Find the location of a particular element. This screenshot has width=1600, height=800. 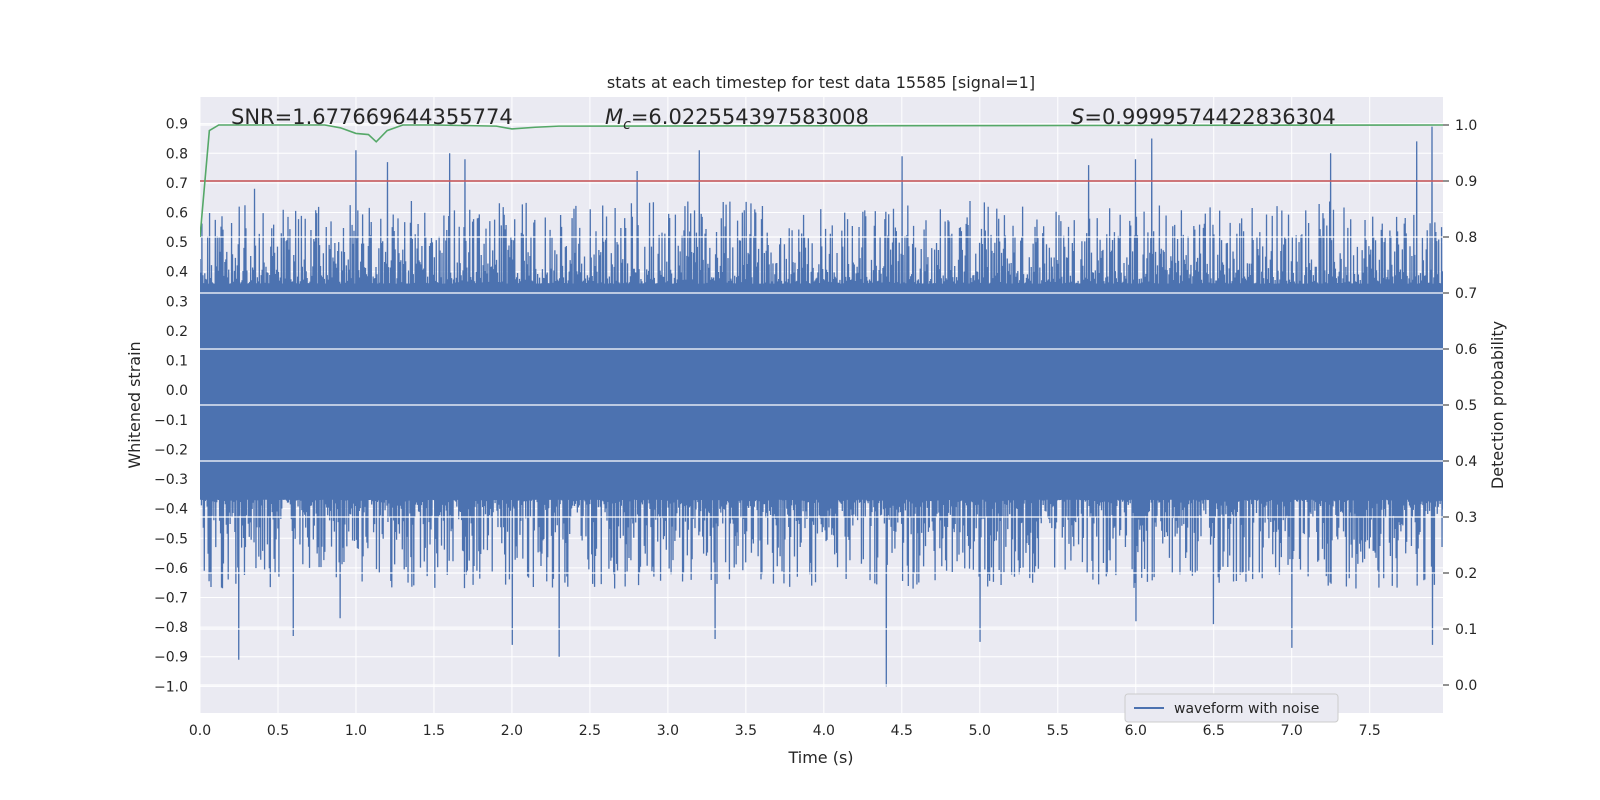

y-tick-label: −0.1 is located at coordinates (171, 421).